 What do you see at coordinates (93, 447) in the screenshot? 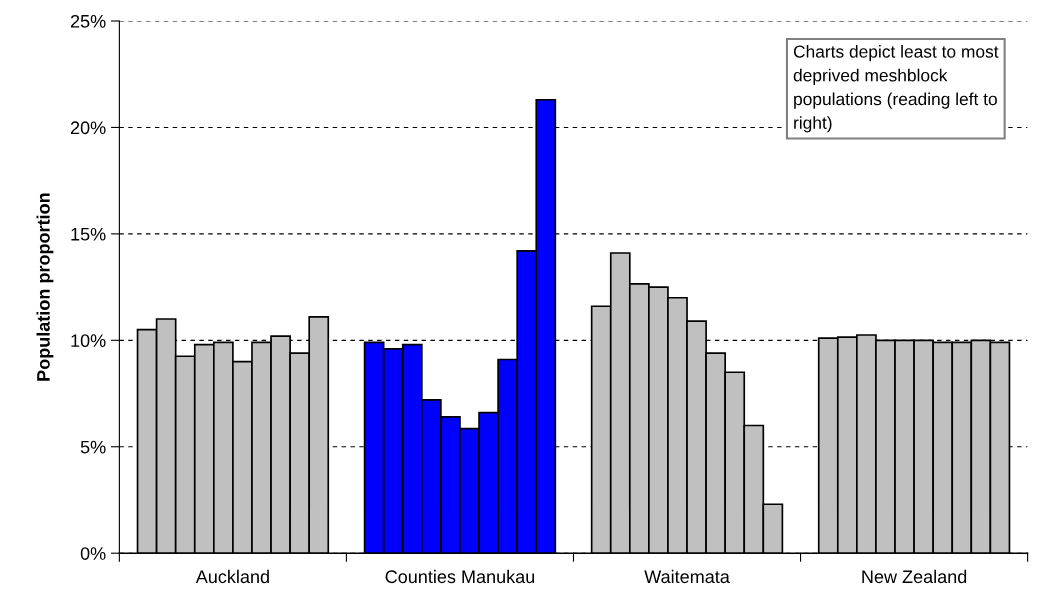
I see `y-tick-label: 5%` at bounding box center [93, 447].